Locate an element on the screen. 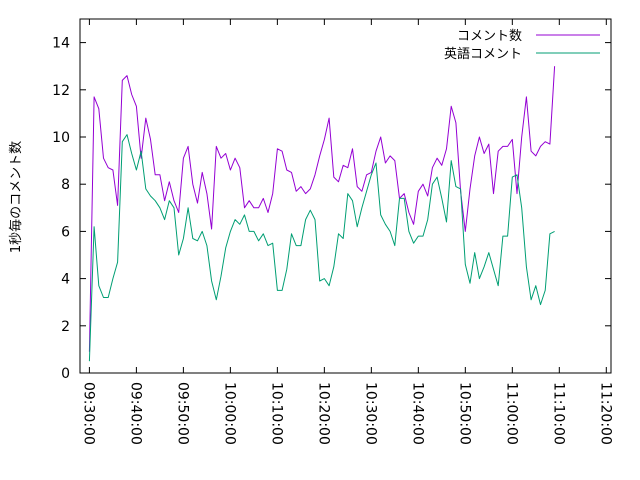 The image size is (640, 480). legend-label-2: 英語コメント is located at coordinates (483, 54).